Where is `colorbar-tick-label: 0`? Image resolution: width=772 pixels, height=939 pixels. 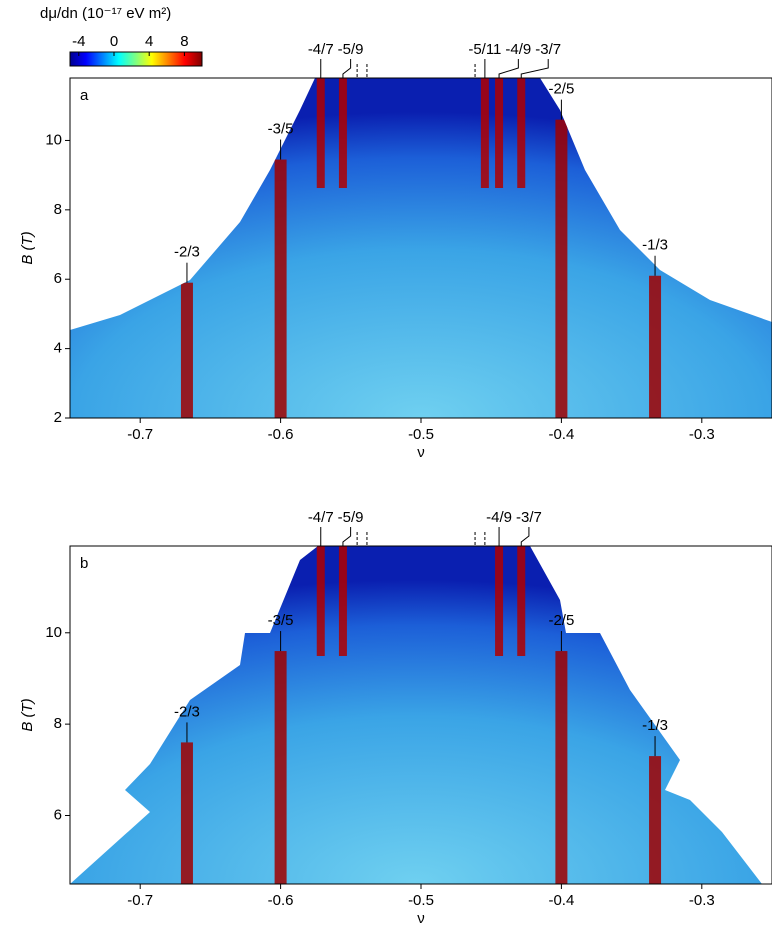
colorbar-tick-label: 0 is located at coordinates (114, 41).